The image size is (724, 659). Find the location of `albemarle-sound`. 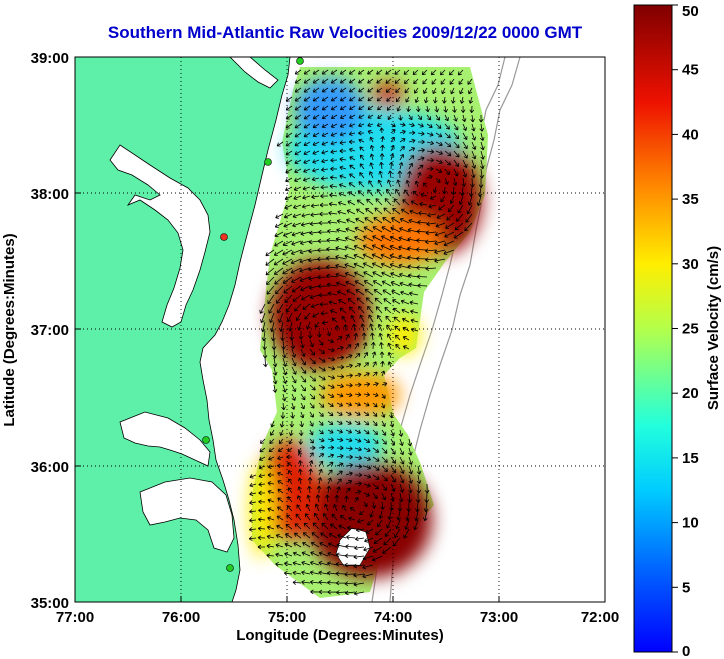

albemarle-sound is located at coordinates (165, 439).